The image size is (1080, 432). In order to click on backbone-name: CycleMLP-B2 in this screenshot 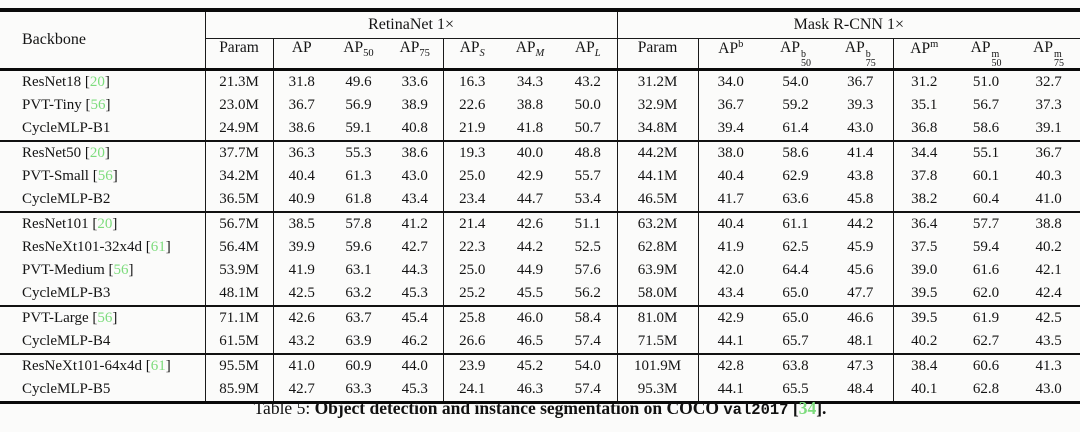, I will do `click(66, 199)`.